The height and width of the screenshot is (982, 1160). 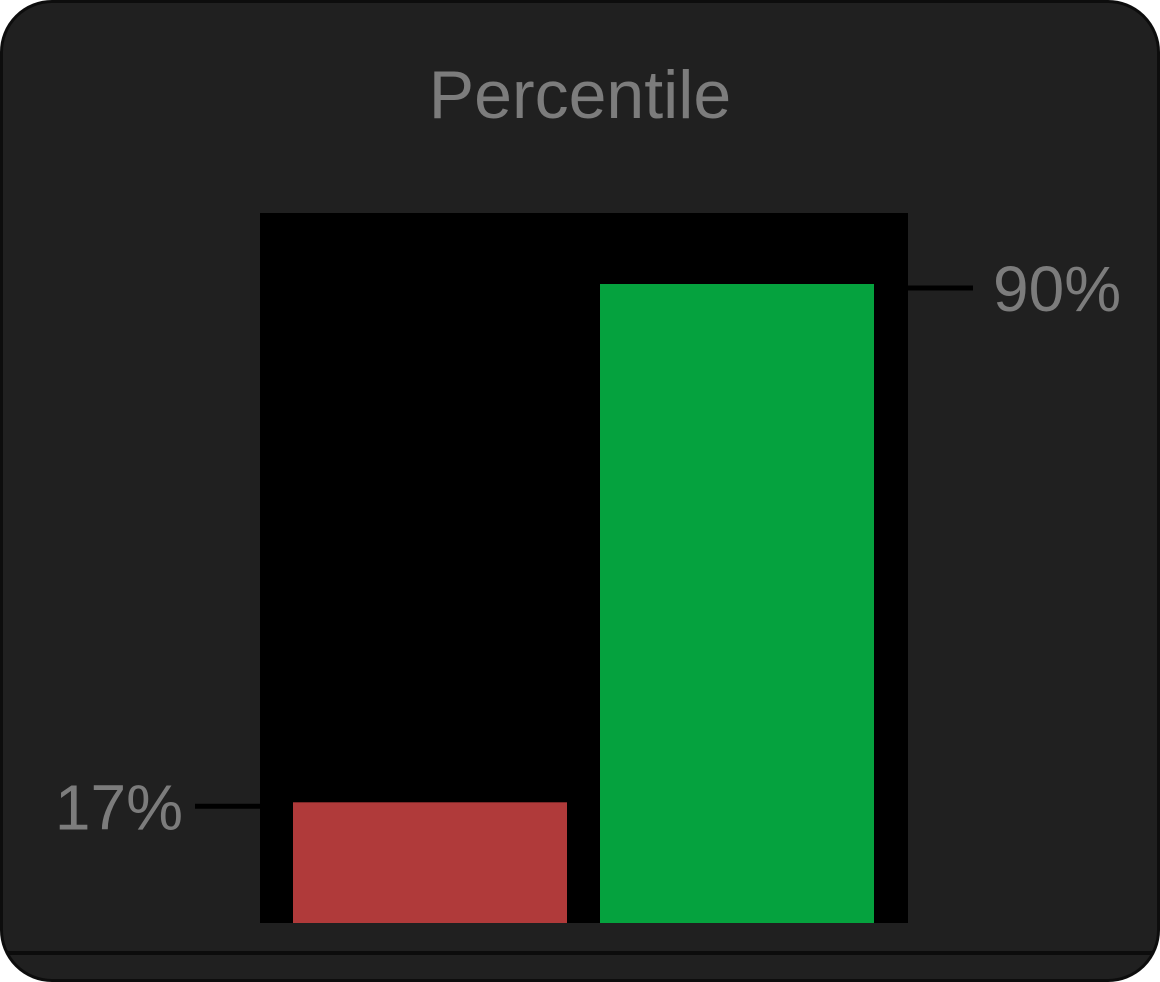 What do you see at coordinates (1057, 289) in the screenshot?
I see `value-label-2: 90%` at bounding box center [1057, 289].